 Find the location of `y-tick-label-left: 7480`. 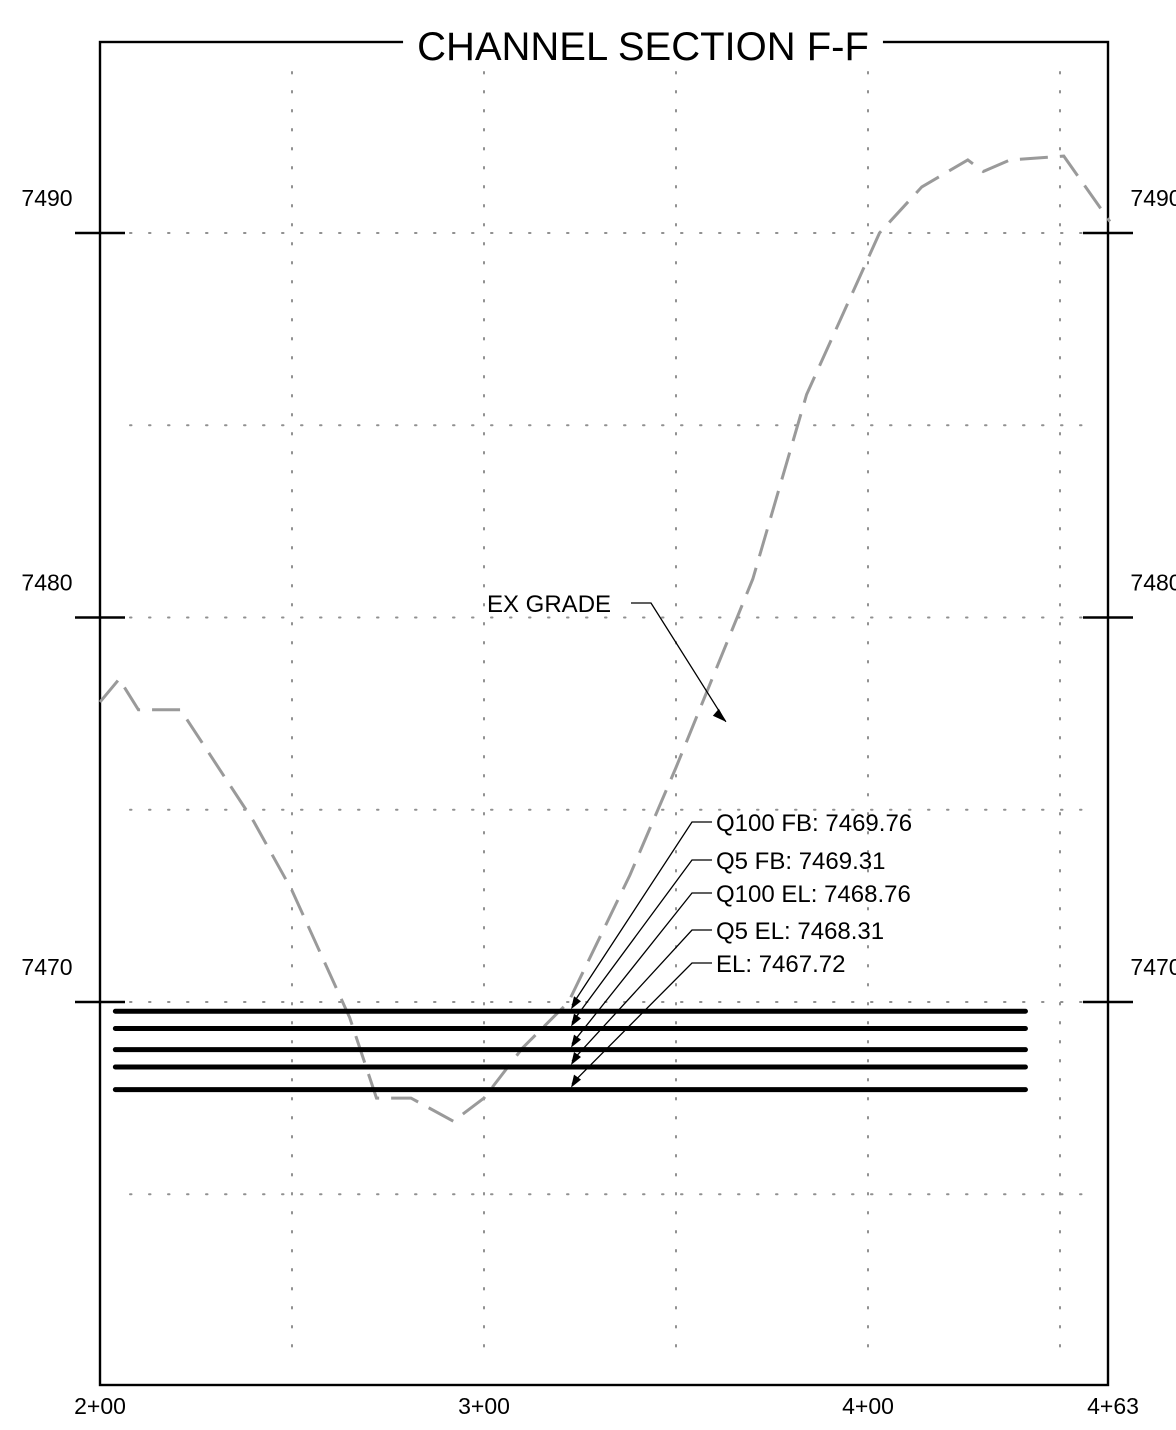

y-tick-label-left: 7480 is located at coordinates (46, 583).